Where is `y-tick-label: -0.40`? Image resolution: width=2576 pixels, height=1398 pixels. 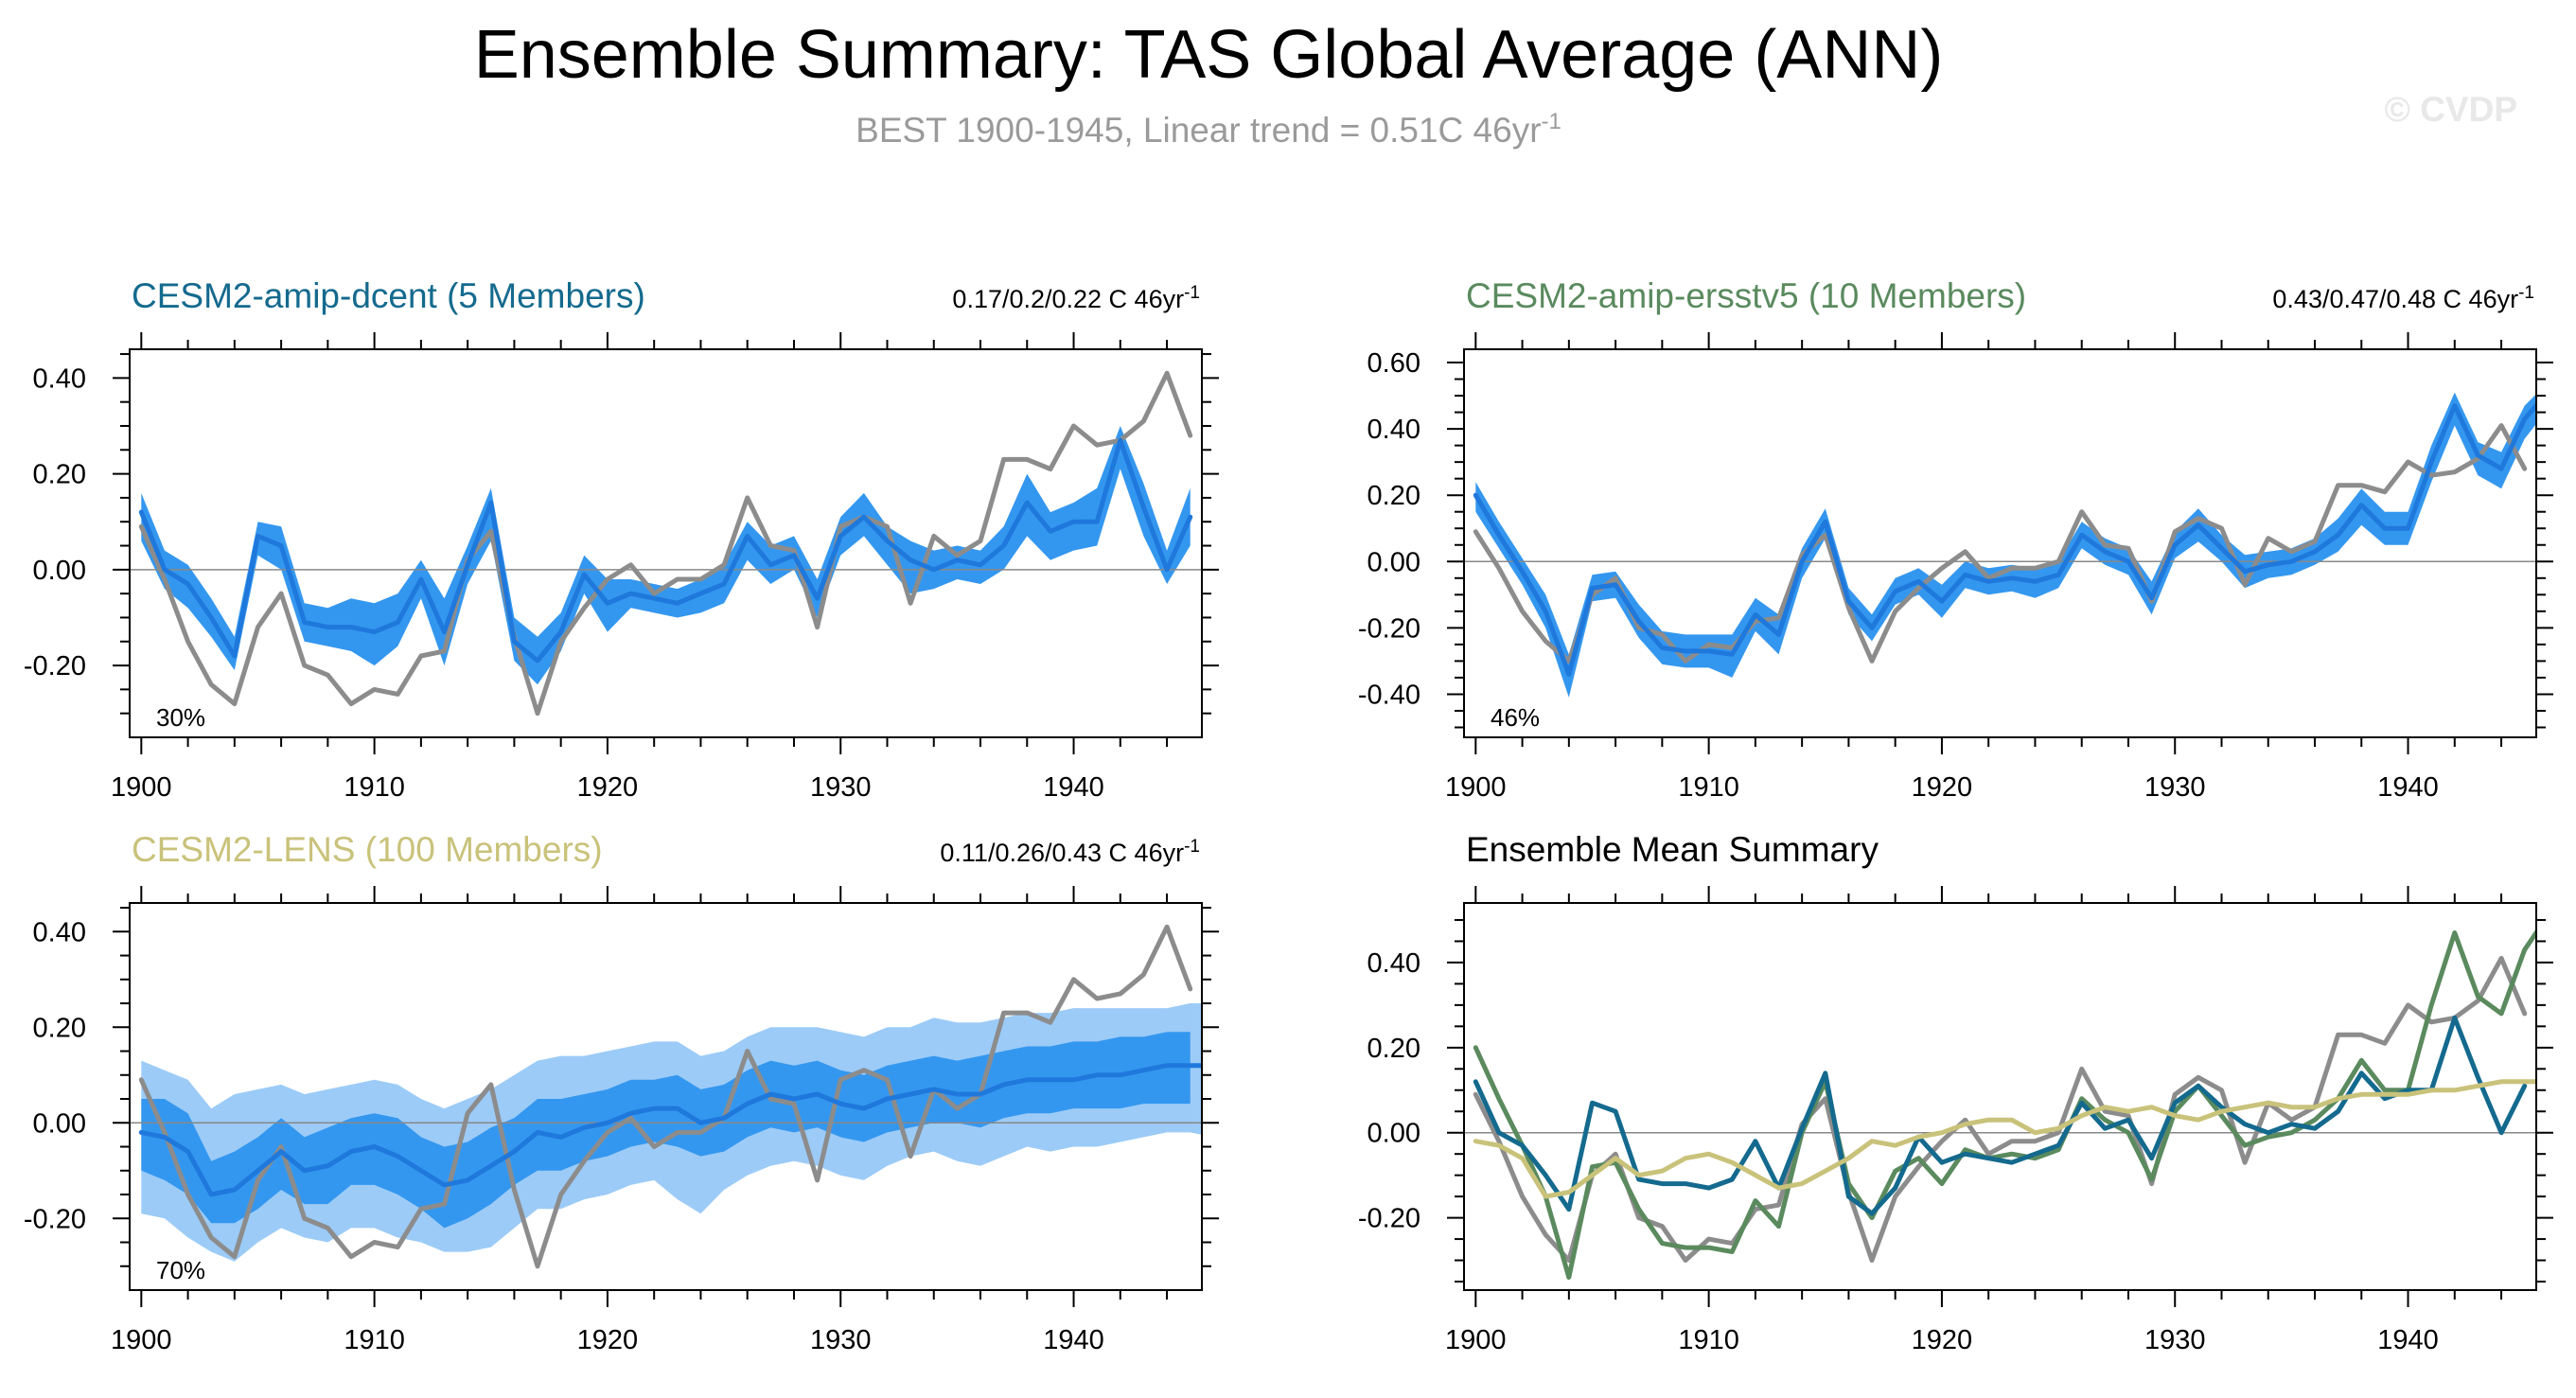 y-tick-label: -0.40 is located at coordinates (1389, 695).